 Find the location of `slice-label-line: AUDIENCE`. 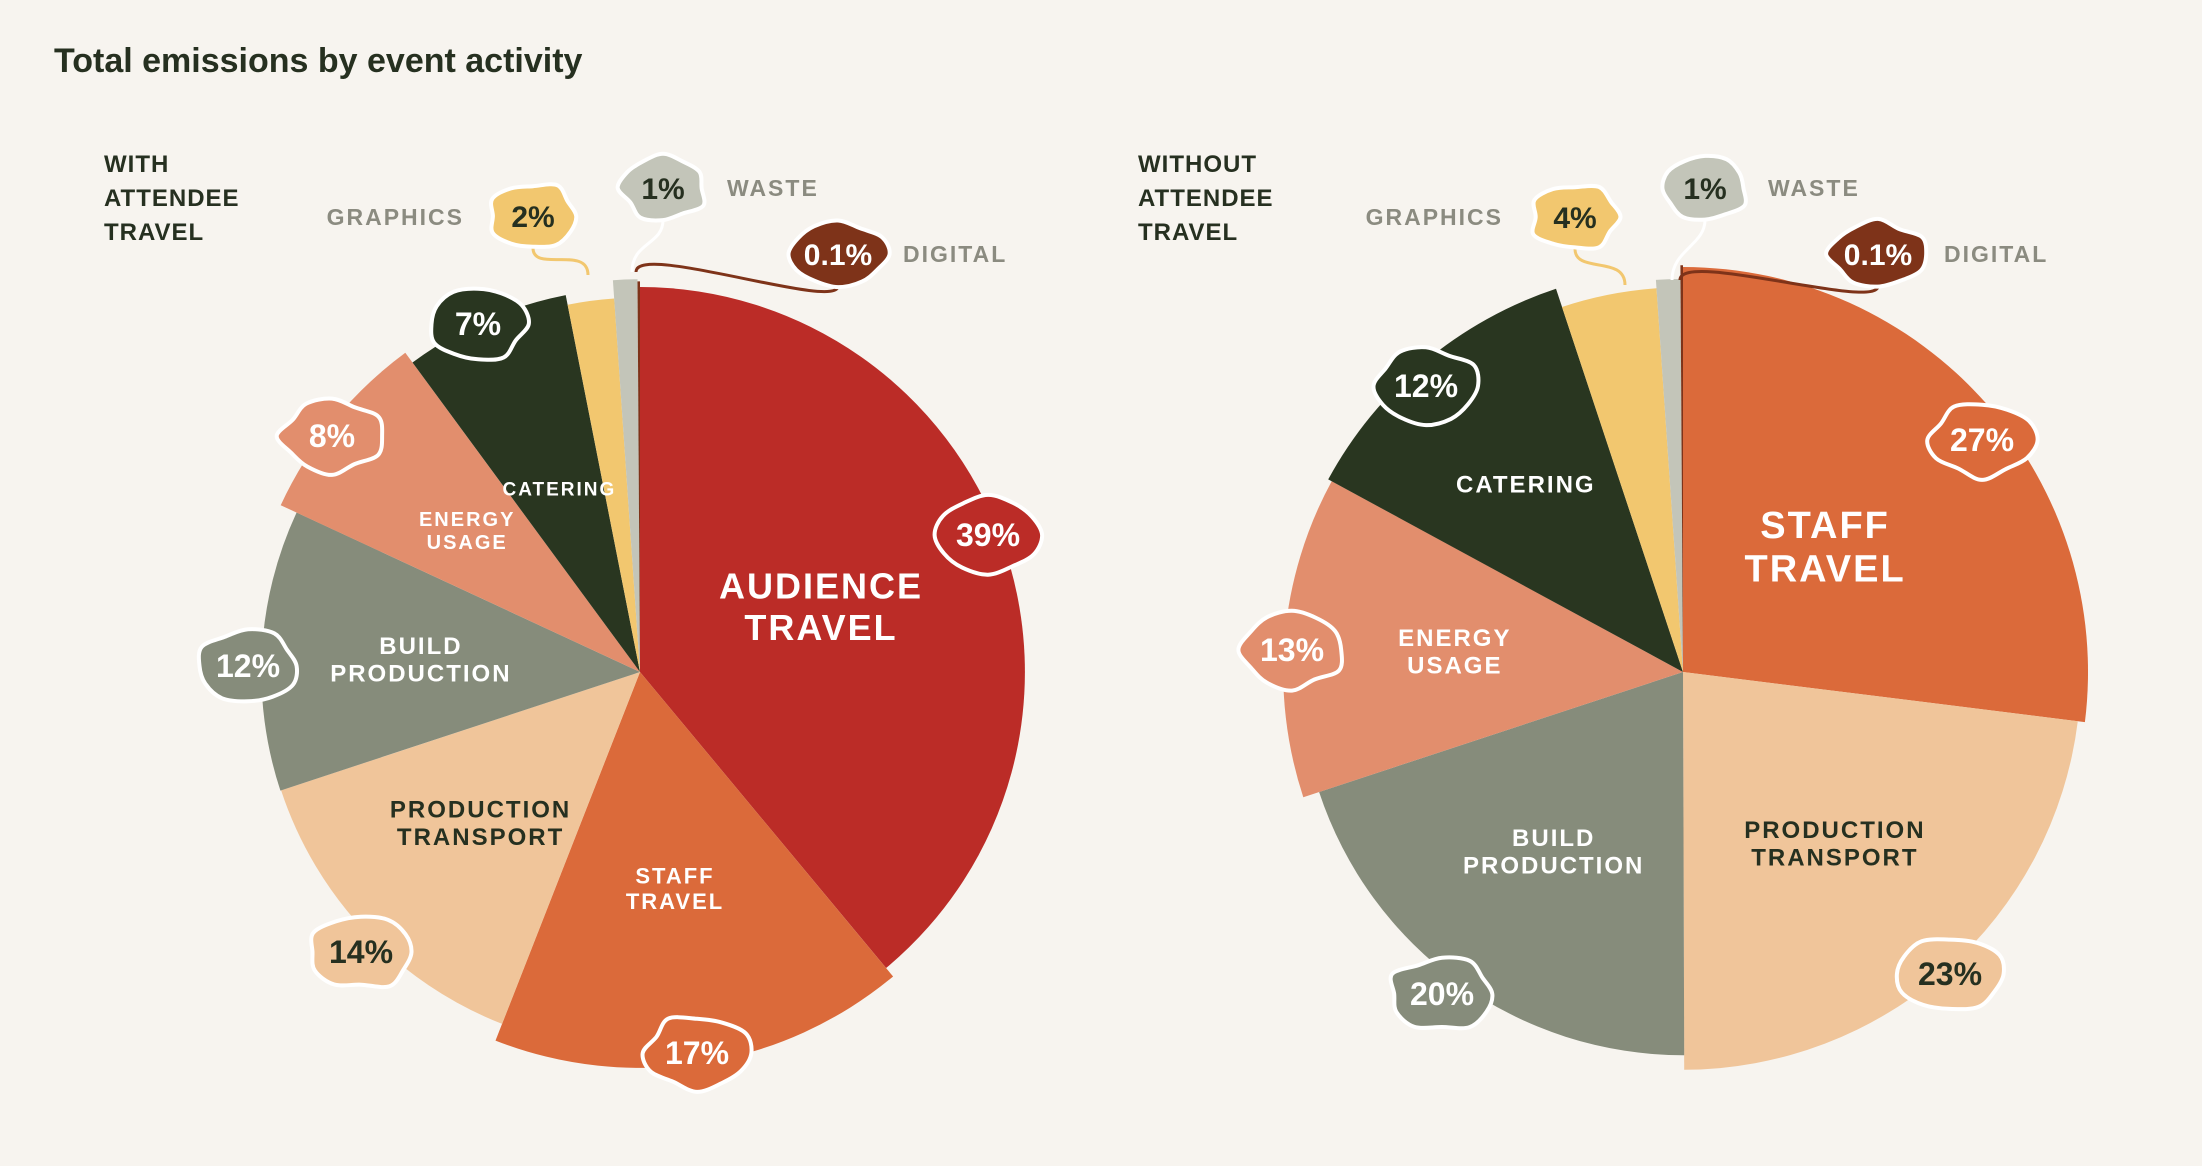

slice-label-line: AUDIENCE is located at coordinates (821, 586).